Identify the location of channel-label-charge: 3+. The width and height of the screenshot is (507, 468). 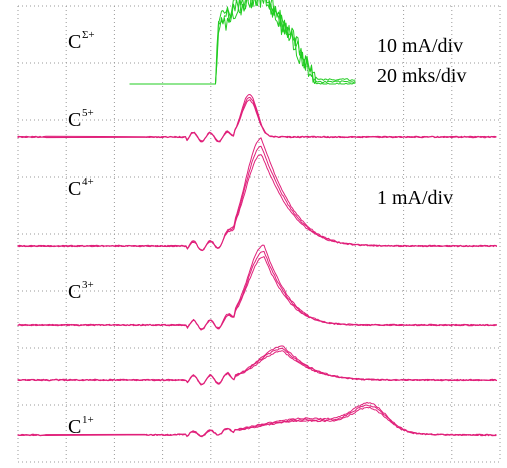
(88, 285).